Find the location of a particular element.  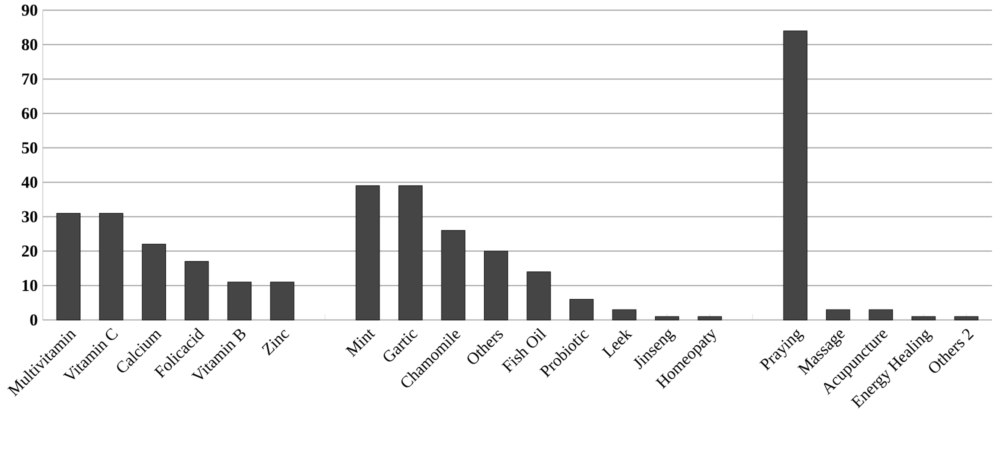

y-tick-label: 50 is located at coordinates (30, 148).